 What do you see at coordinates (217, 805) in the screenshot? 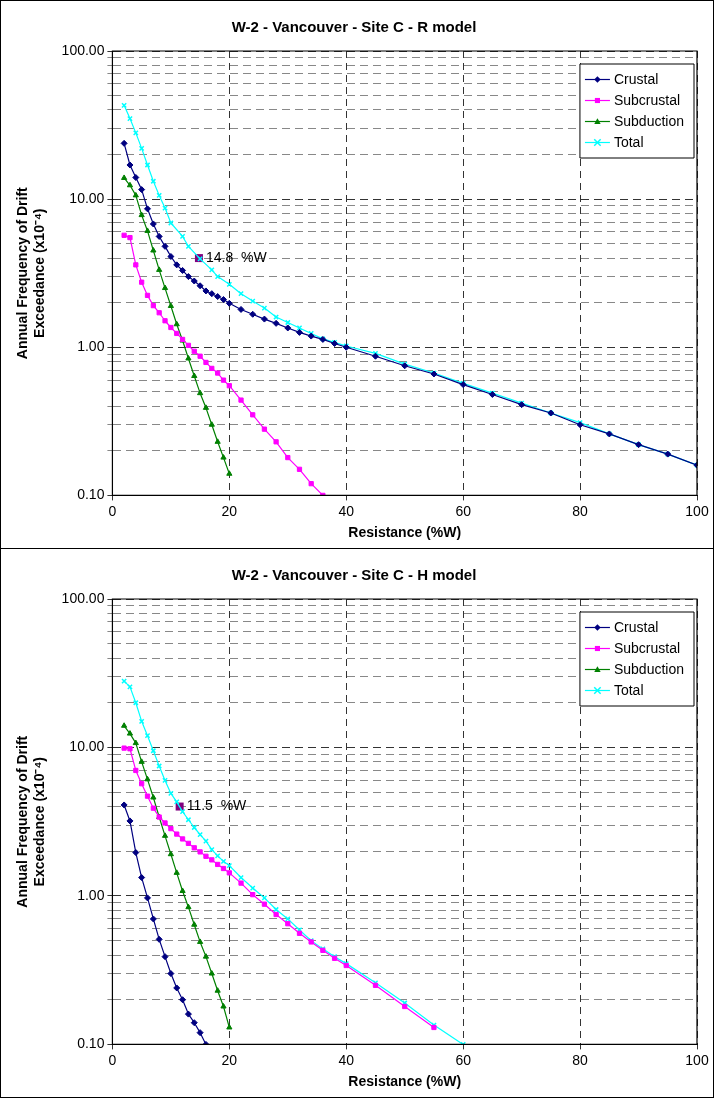
I see `annotation: 11.5 %W` at bounding box center [217, 805].